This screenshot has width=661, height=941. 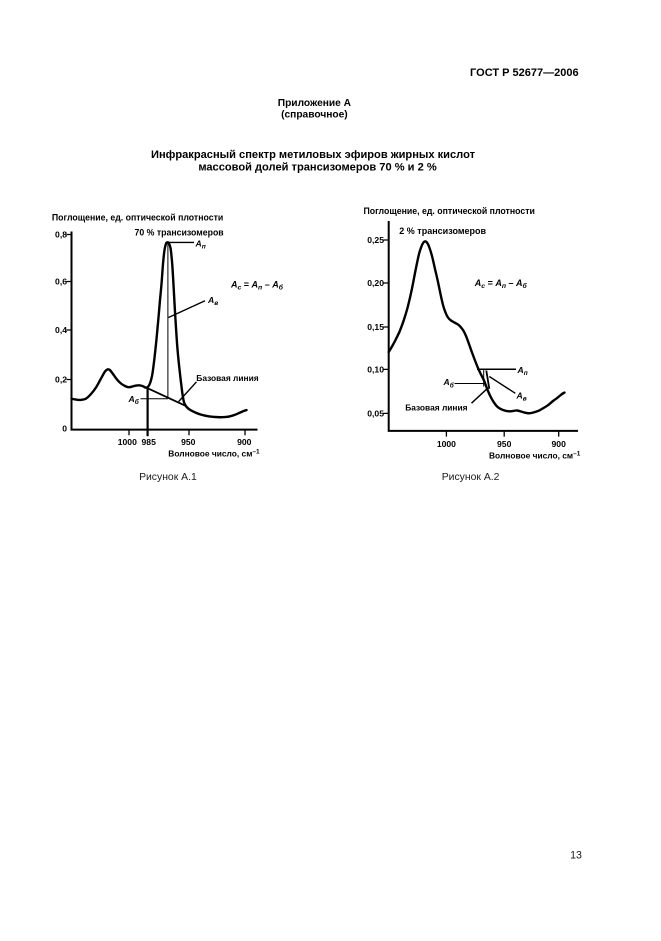 I want to click on svg-text: 0,8, so click(x=61, y=234).